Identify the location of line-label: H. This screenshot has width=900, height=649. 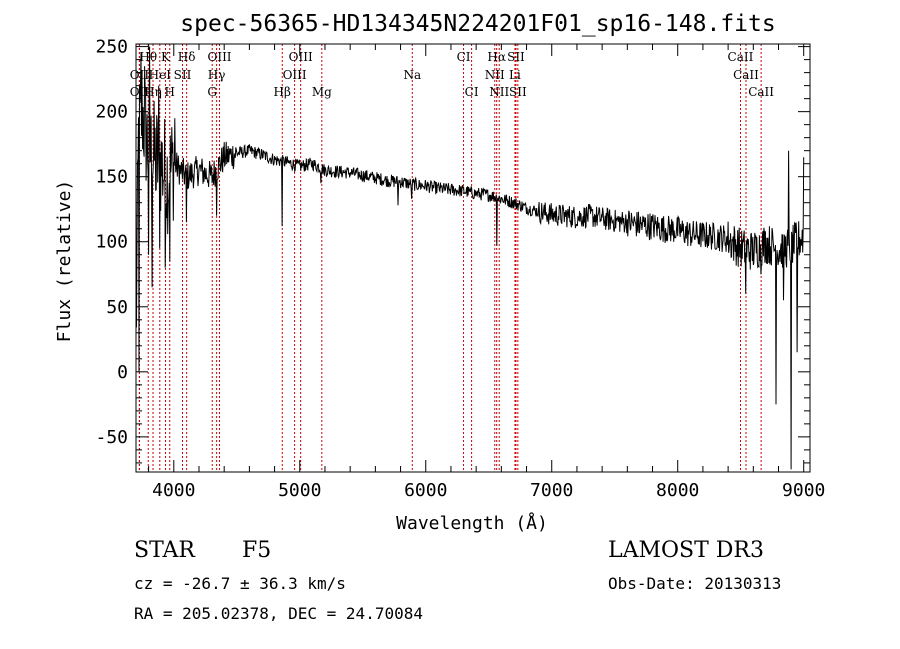
(170, 92).